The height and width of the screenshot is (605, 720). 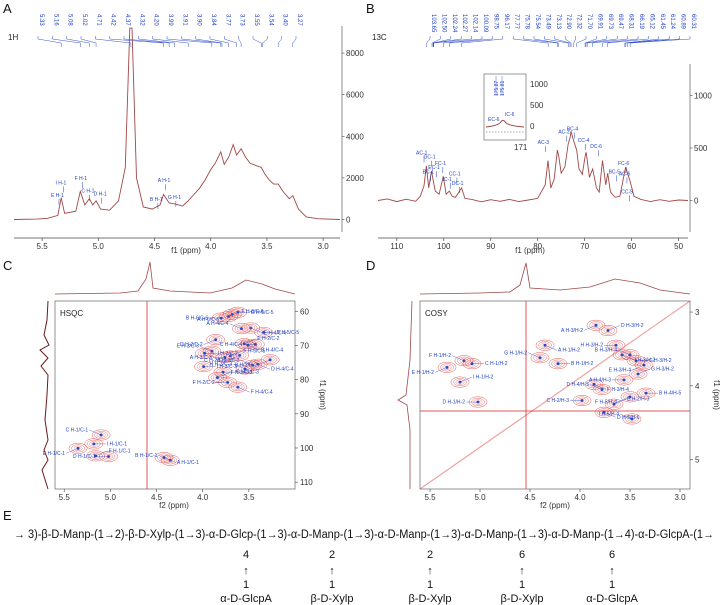 What do you see at coordinates (505, 124) in the screenshot?
I see `inset-line` at bounding box center [505, 124].